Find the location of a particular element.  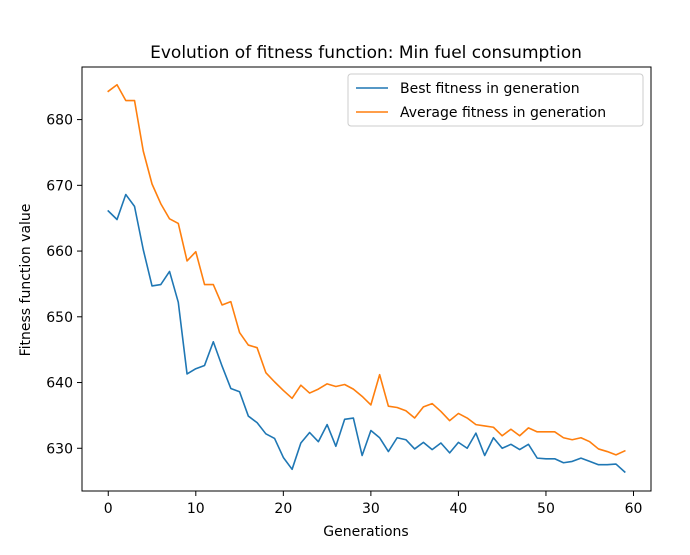

y-axis: 630 640 650 660 670 680 is located at coordinates (64, 285).